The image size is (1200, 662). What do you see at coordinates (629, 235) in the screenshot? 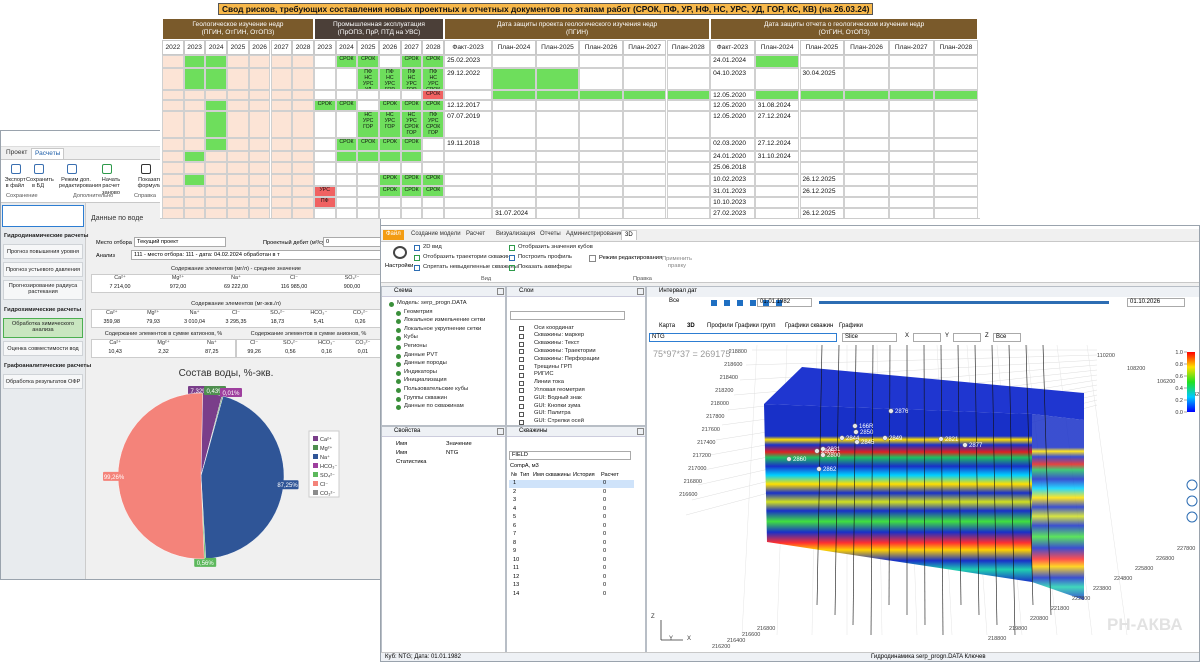
I see `ribbon-tab: 3D` at bounding box center [629, 235].